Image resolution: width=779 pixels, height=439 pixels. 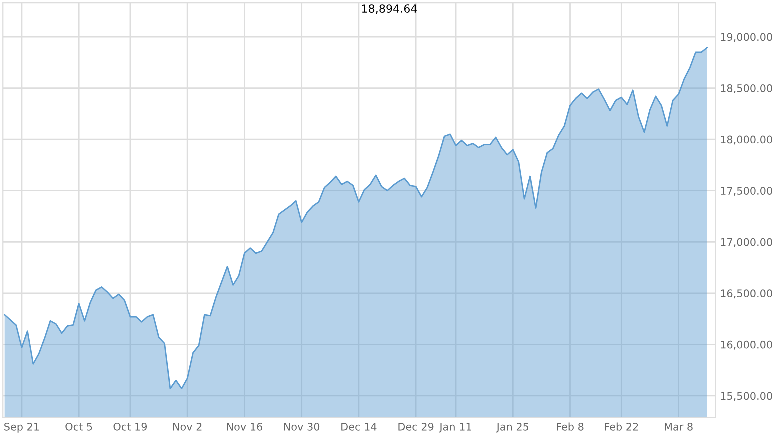 What do you see at coordinates (746, 345) in the screenshot?
I see `y-tick-label: 16,000.00` at bounding box center [746, 345].